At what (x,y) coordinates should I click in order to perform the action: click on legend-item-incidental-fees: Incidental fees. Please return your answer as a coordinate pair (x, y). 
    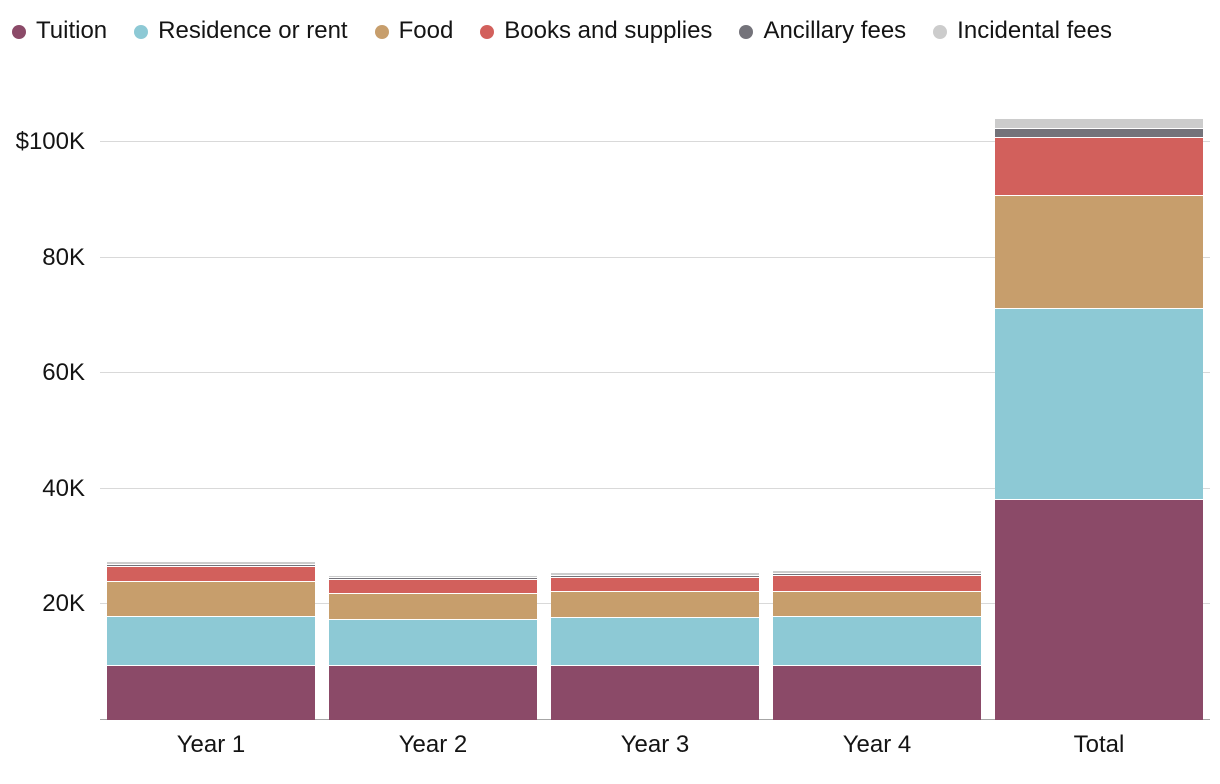
    Looking at the image, I should click on (1022, 30).